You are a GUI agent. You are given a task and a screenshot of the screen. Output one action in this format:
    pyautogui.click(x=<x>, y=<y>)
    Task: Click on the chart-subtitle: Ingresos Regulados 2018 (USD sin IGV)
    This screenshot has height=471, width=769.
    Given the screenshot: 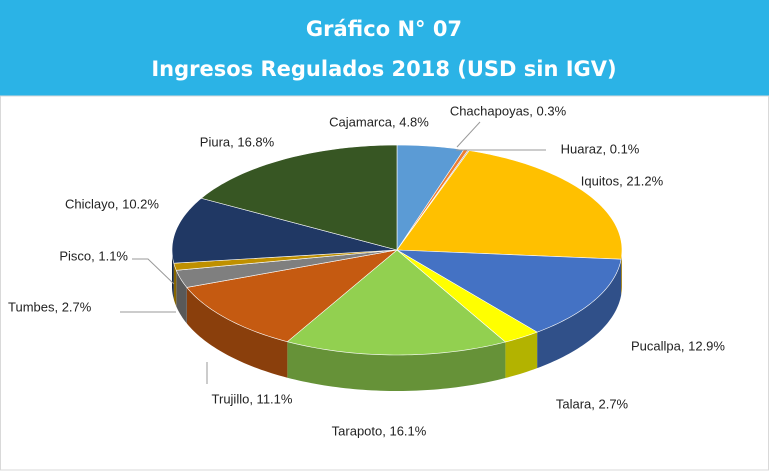 What is the action you would take?
    pyautogui.click(x=383, y=69)
    